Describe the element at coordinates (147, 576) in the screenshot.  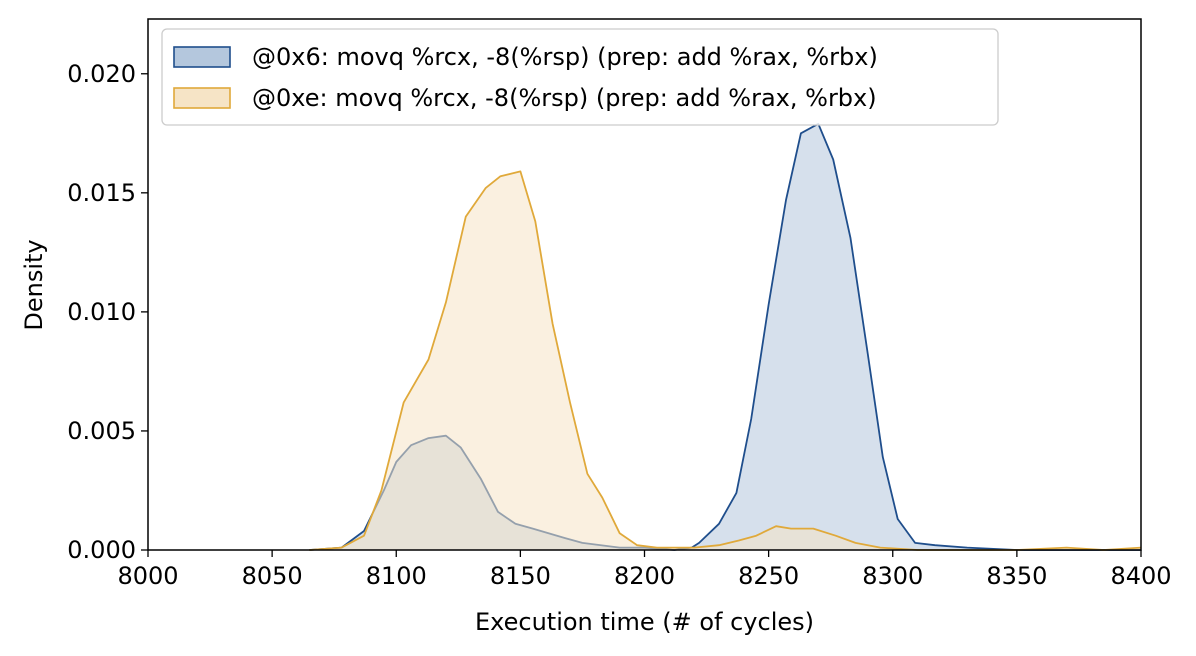
I see `x-tick-label-8000: 8000` at that location.